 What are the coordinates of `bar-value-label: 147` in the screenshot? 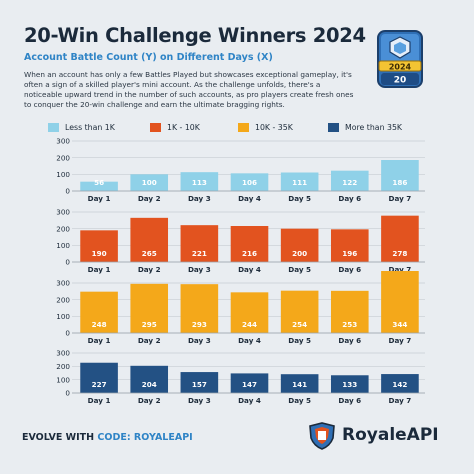 It's located at (249, 384).